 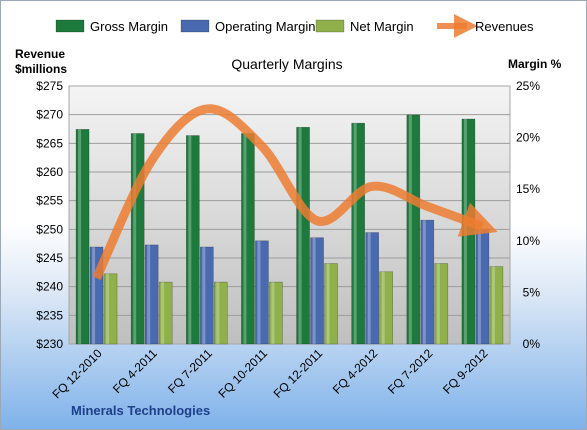 What do you see at coordinates (49, 143) in the screenshot?
I see `left-tick-label: $265` at bounding box center [49, 143].